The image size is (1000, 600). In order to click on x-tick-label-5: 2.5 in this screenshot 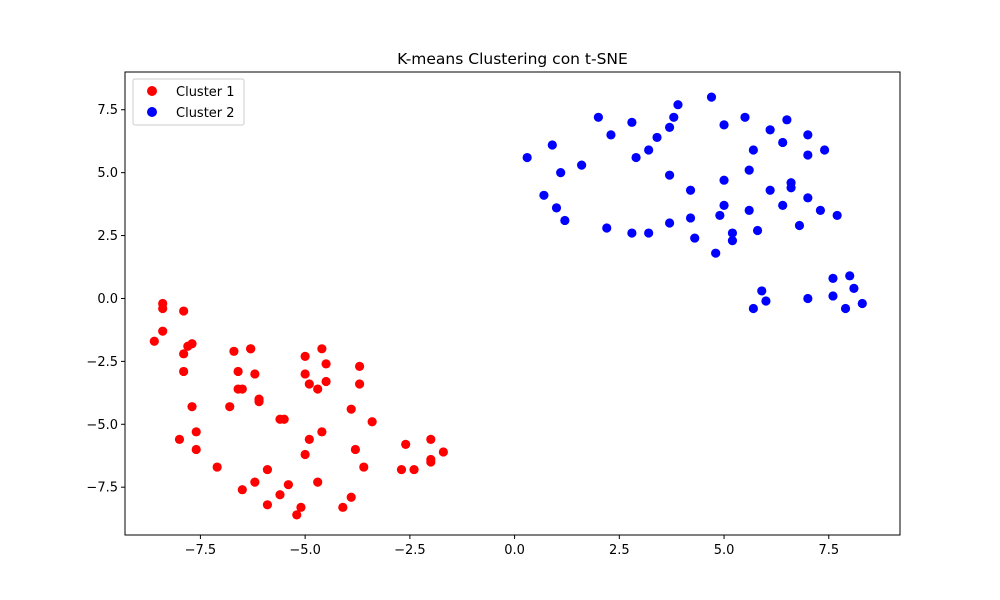, I will do `click(619, 550)`.